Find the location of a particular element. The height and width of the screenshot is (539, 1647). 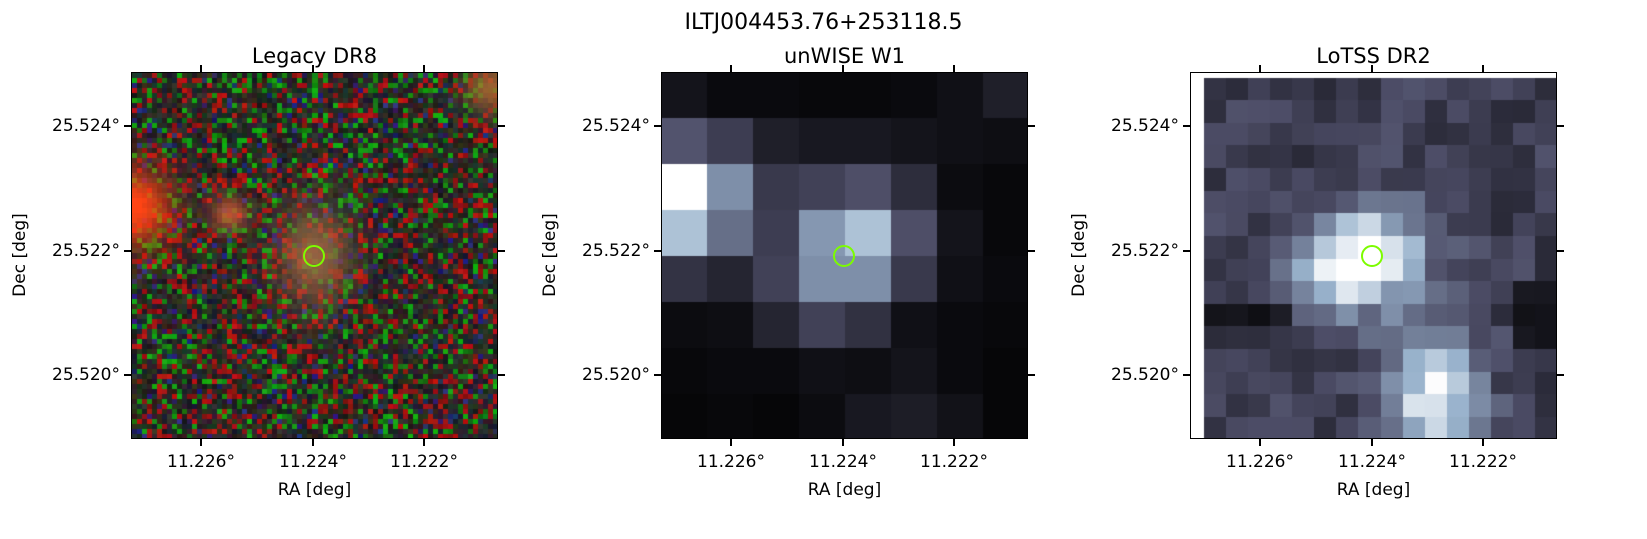

unwise-target-marker is located at coordinates (844, 256).